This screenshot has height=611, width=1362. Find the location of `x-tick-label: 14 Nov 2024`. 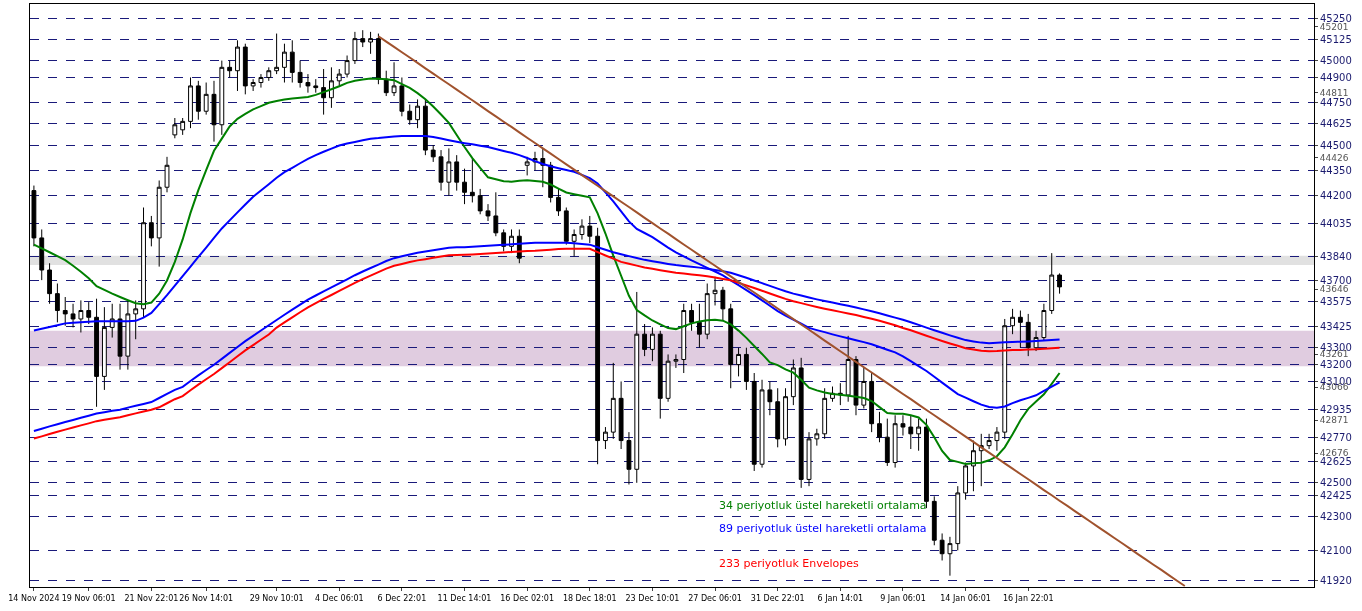

x-tick-label: 14 Nov 2024 is located at coordinates (34, 598).